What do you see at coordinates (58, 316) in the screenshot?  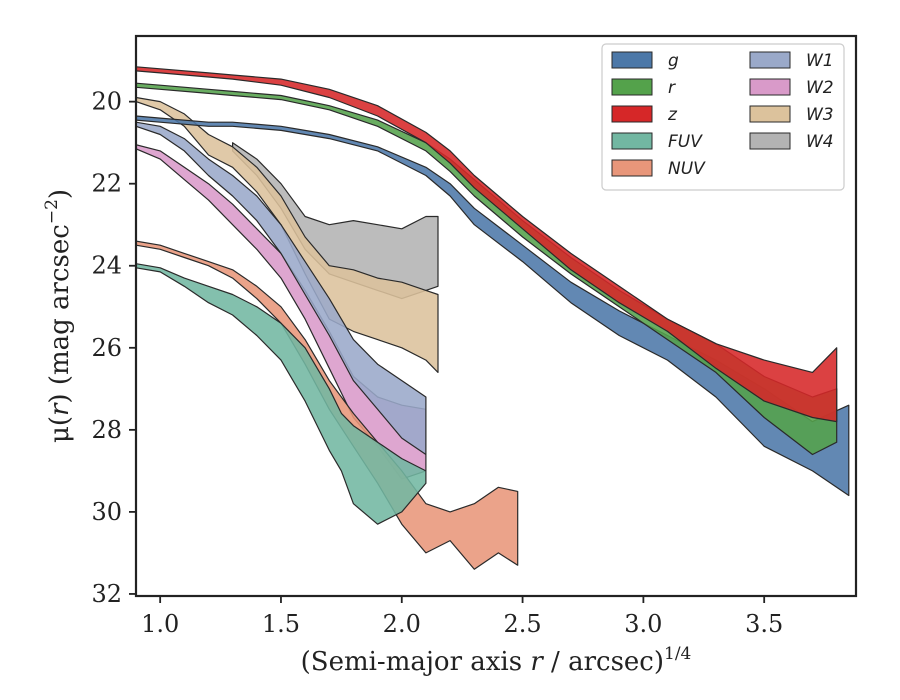 I see `y-axis-label: μ(r) (mag arcsec−2)` at bounding box center [58, 316].